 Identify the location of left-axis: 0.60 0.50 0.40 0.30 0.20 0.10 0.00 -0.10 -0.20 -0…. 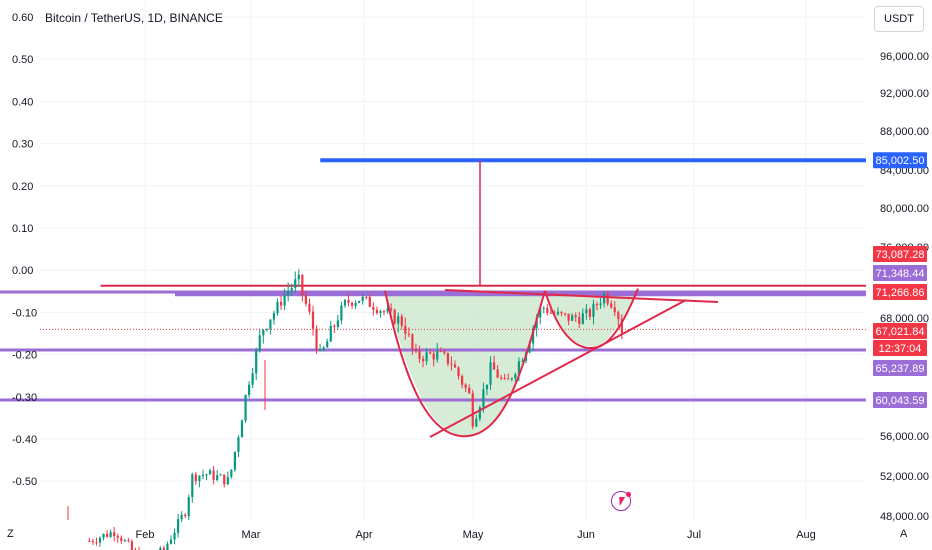
(24, 250).